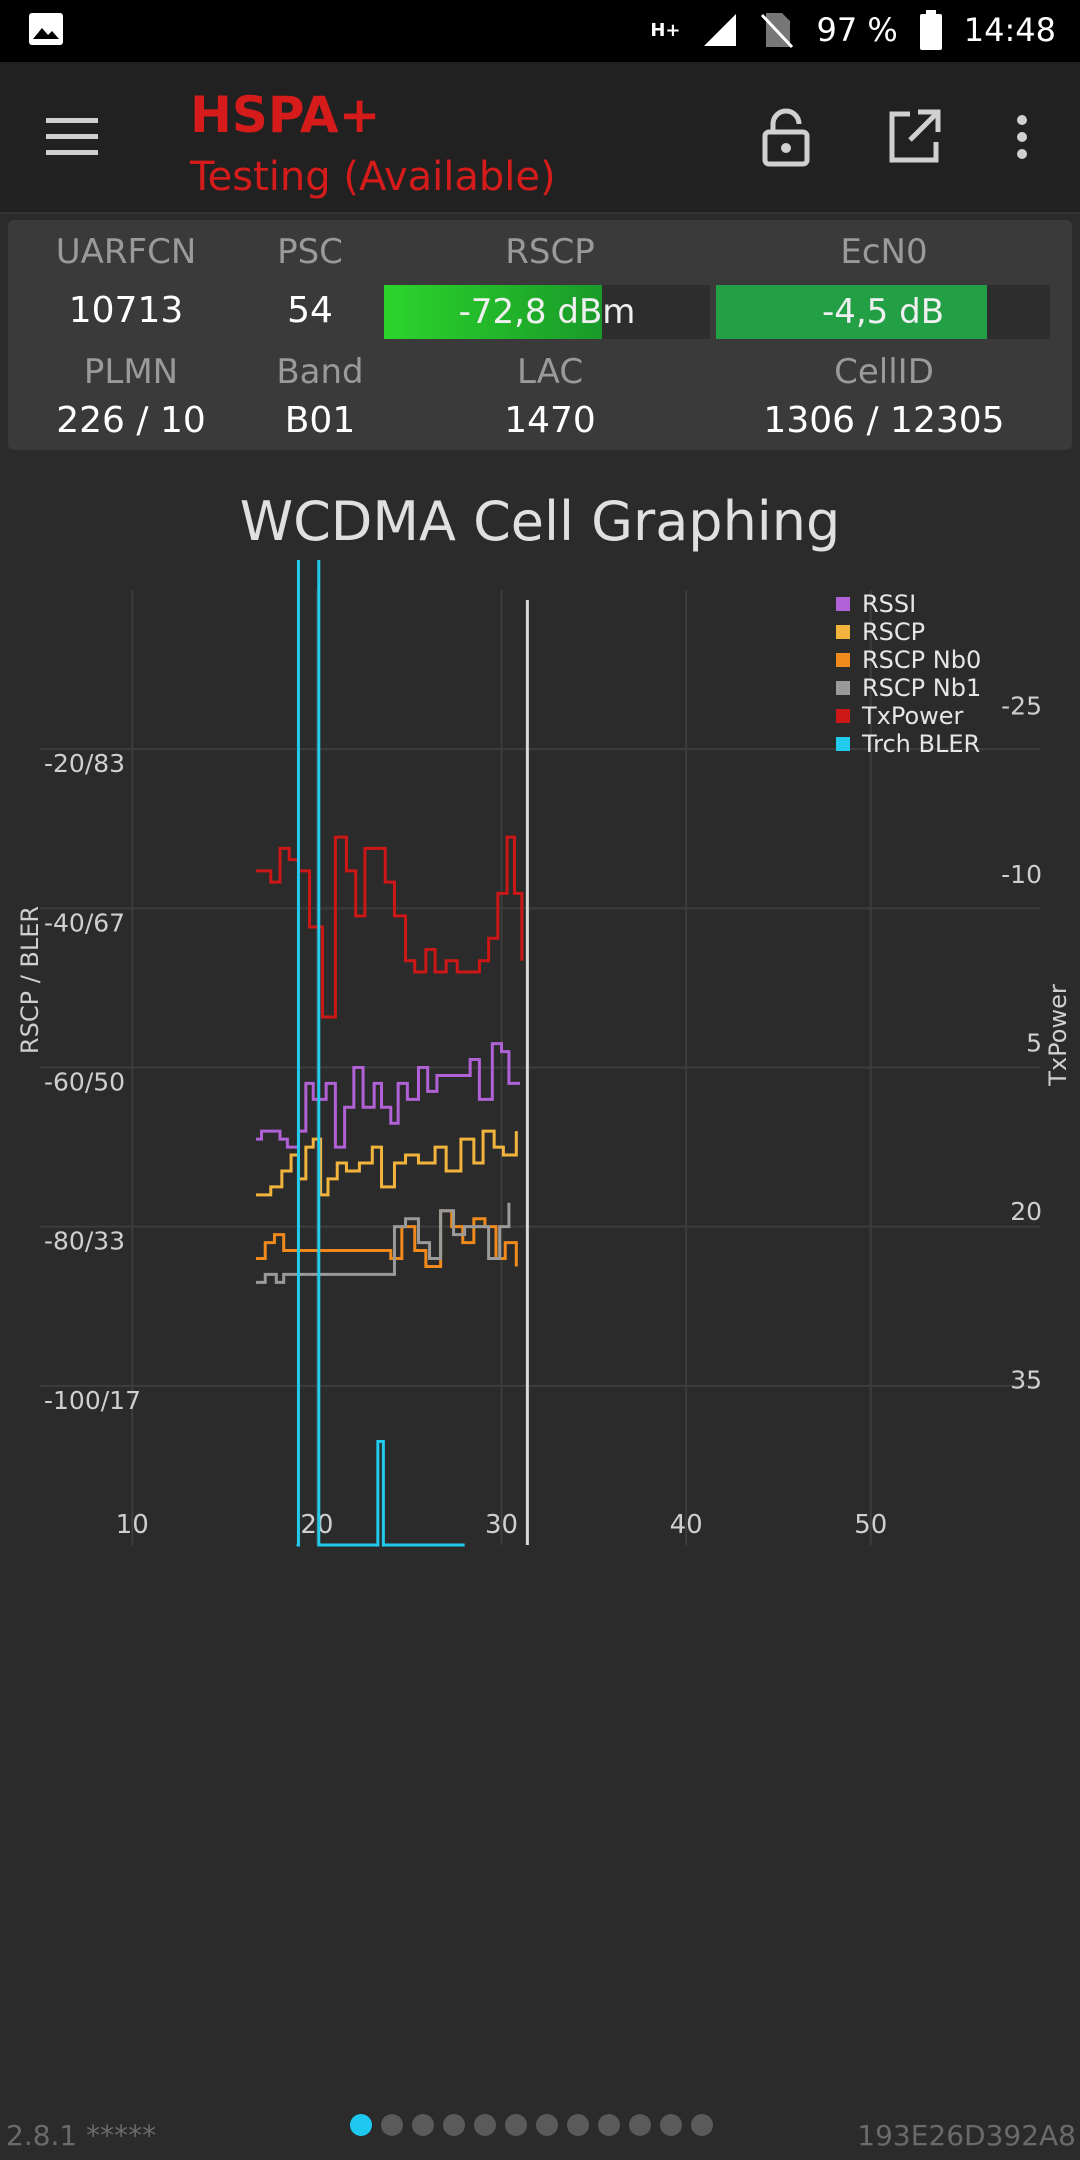 This screenshot has height=2160, width=1080. Describe the element at coordinates (1026, 1211) in the screenshot. I see `y2-tick-label: 20` at that location.